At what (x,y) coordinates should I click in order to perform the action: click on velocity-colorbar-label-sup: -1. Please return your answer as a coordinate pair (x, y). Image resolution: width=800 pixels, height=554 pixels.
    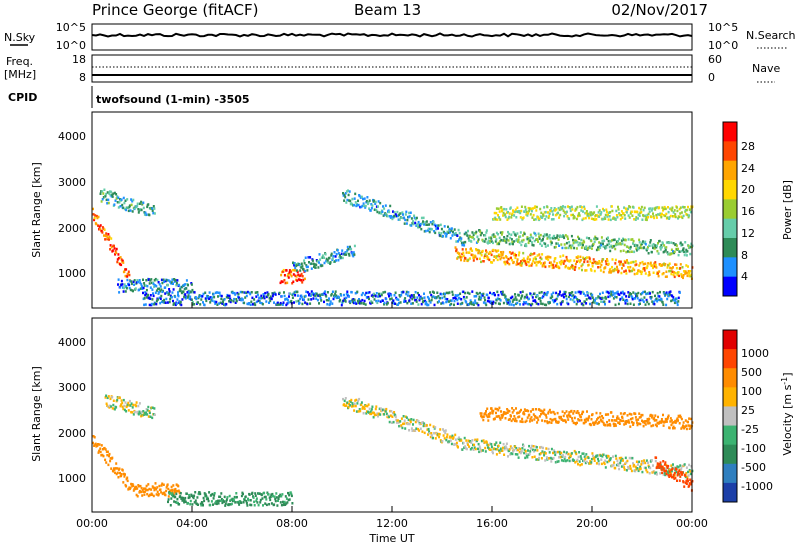
    Looking at the image, I should click on (784, 381).